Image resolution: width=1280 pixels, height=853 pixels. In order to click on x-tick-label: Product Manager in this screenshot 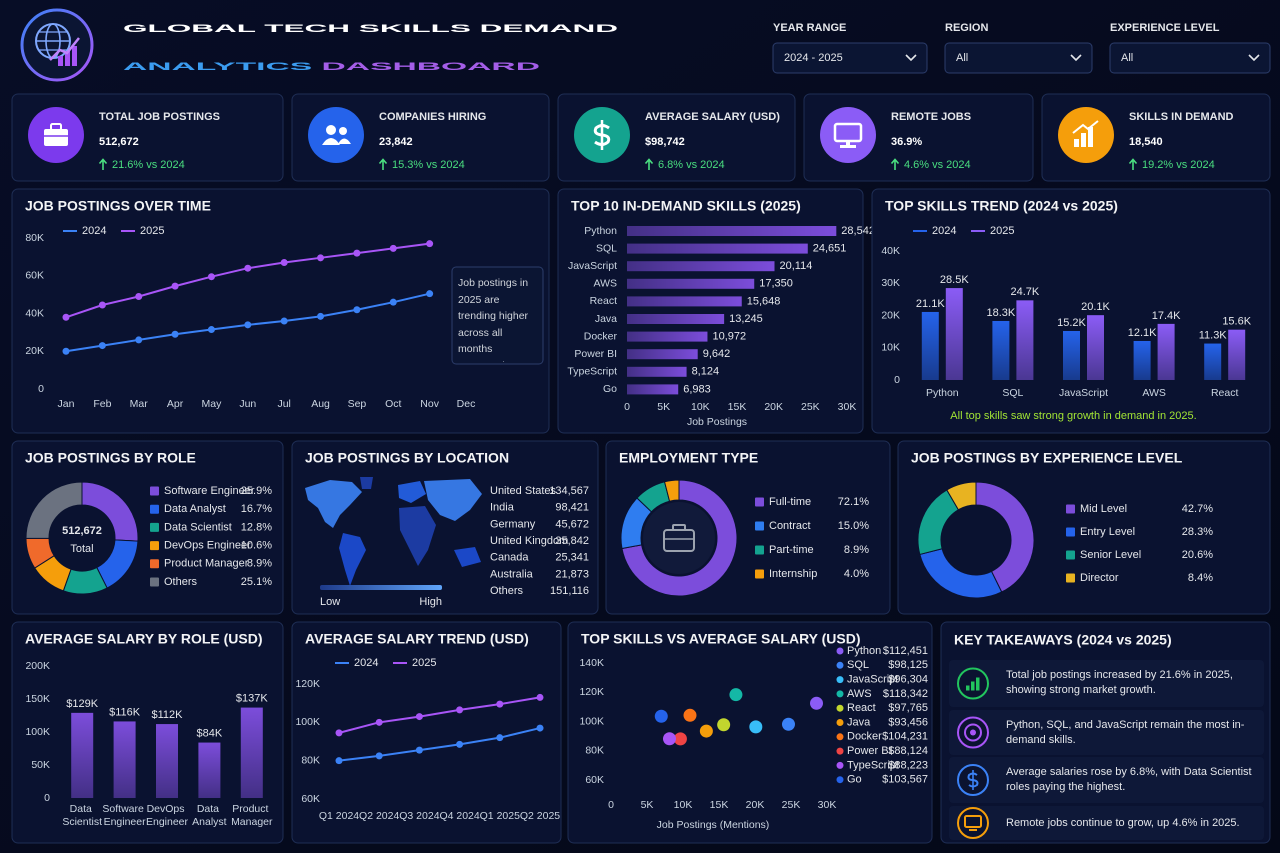, I will do `click(252, 815)`.